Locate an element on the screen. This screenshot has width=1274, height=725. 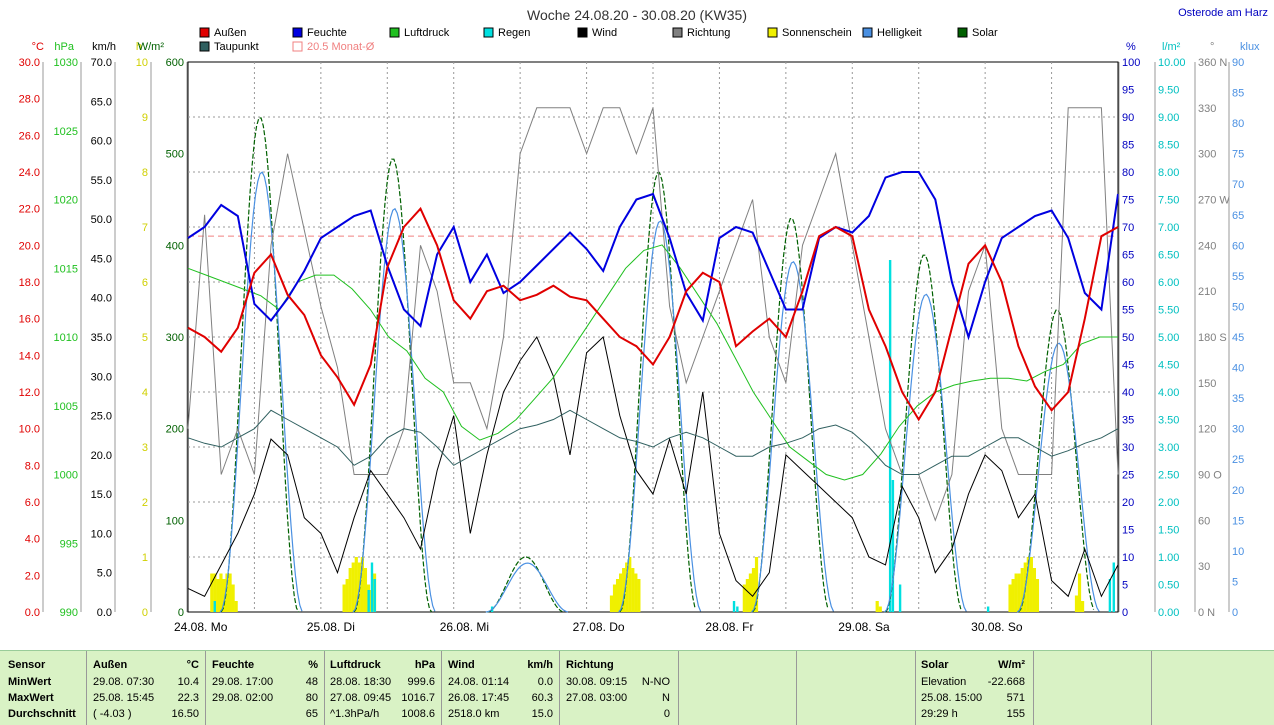
right-axis-tick: 240 is located at coordinates (1207, 246).